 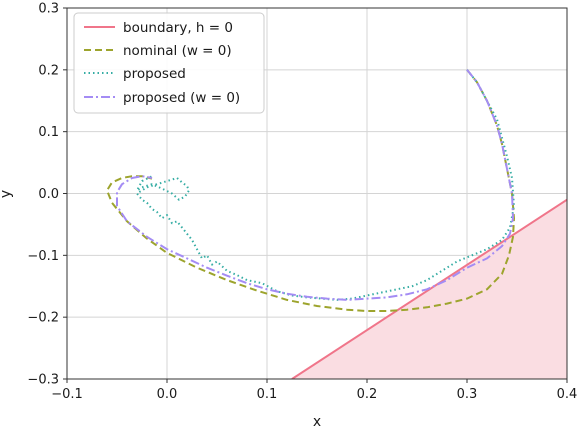 What do you see at coordinates (317, 422) in the screenshot?
I see `x-axis-label: x` at bounding box center [317, 422].